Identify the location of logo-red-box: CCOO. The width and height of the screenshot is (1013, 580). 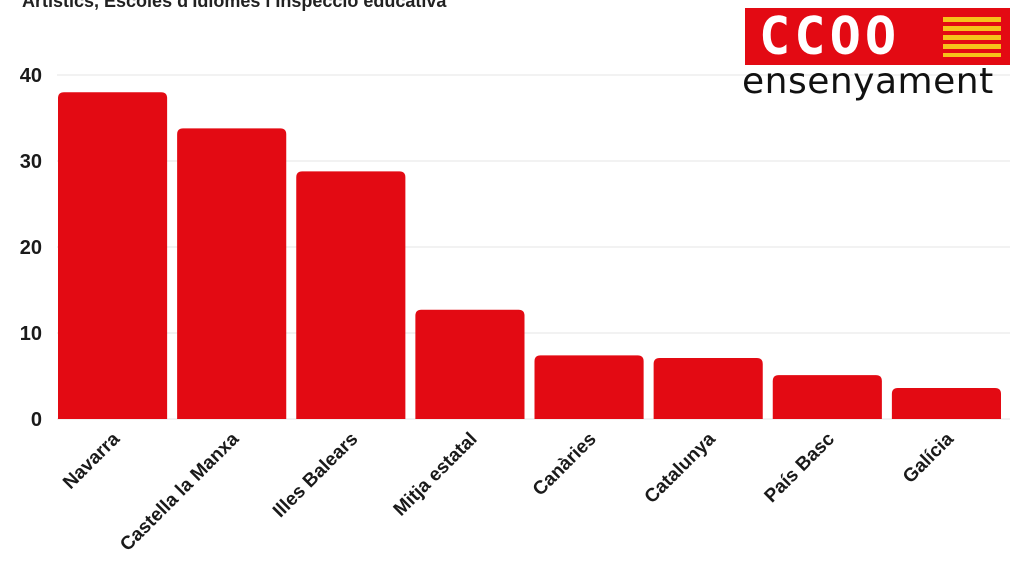
(877, 36).